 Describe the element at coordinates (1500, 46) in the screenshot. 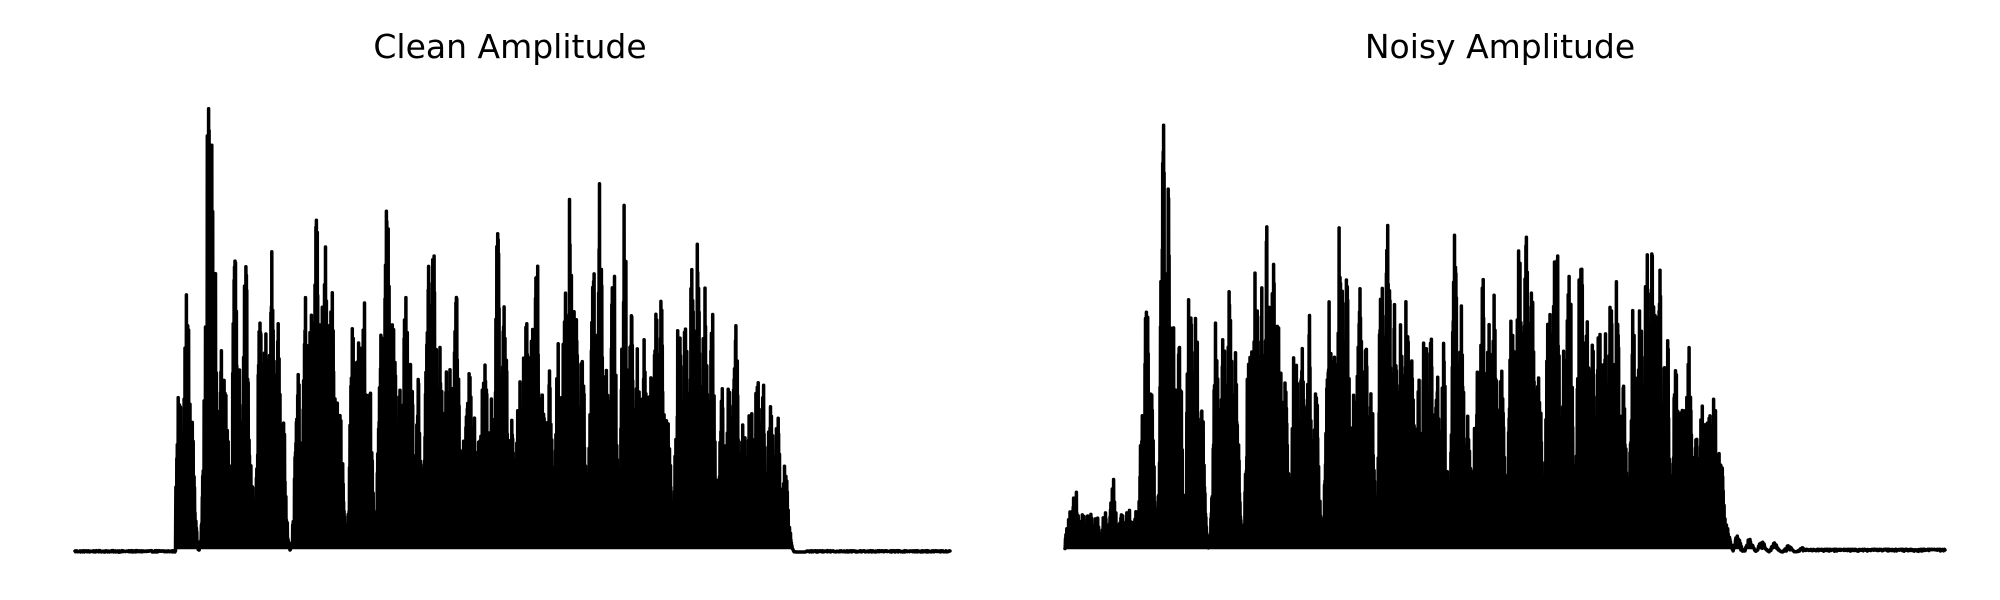

I see `noisy-amplitude-title: Noisy Amplitude` at that location.